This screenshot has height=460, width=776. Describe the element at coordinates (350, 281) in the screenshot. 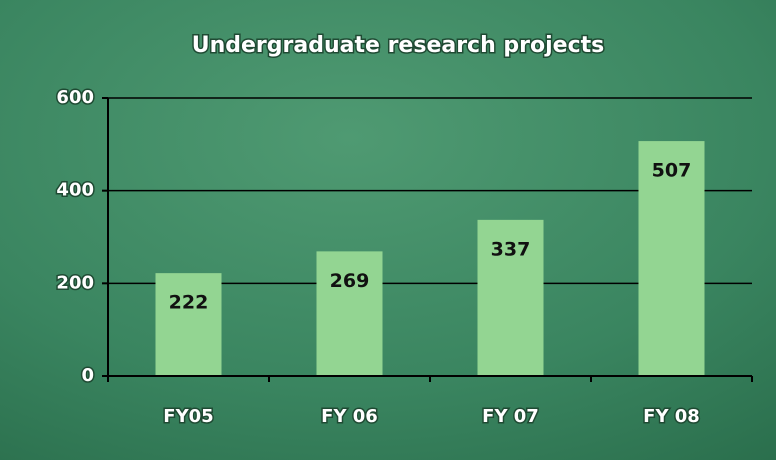

I see `value-label: 269` at that location.